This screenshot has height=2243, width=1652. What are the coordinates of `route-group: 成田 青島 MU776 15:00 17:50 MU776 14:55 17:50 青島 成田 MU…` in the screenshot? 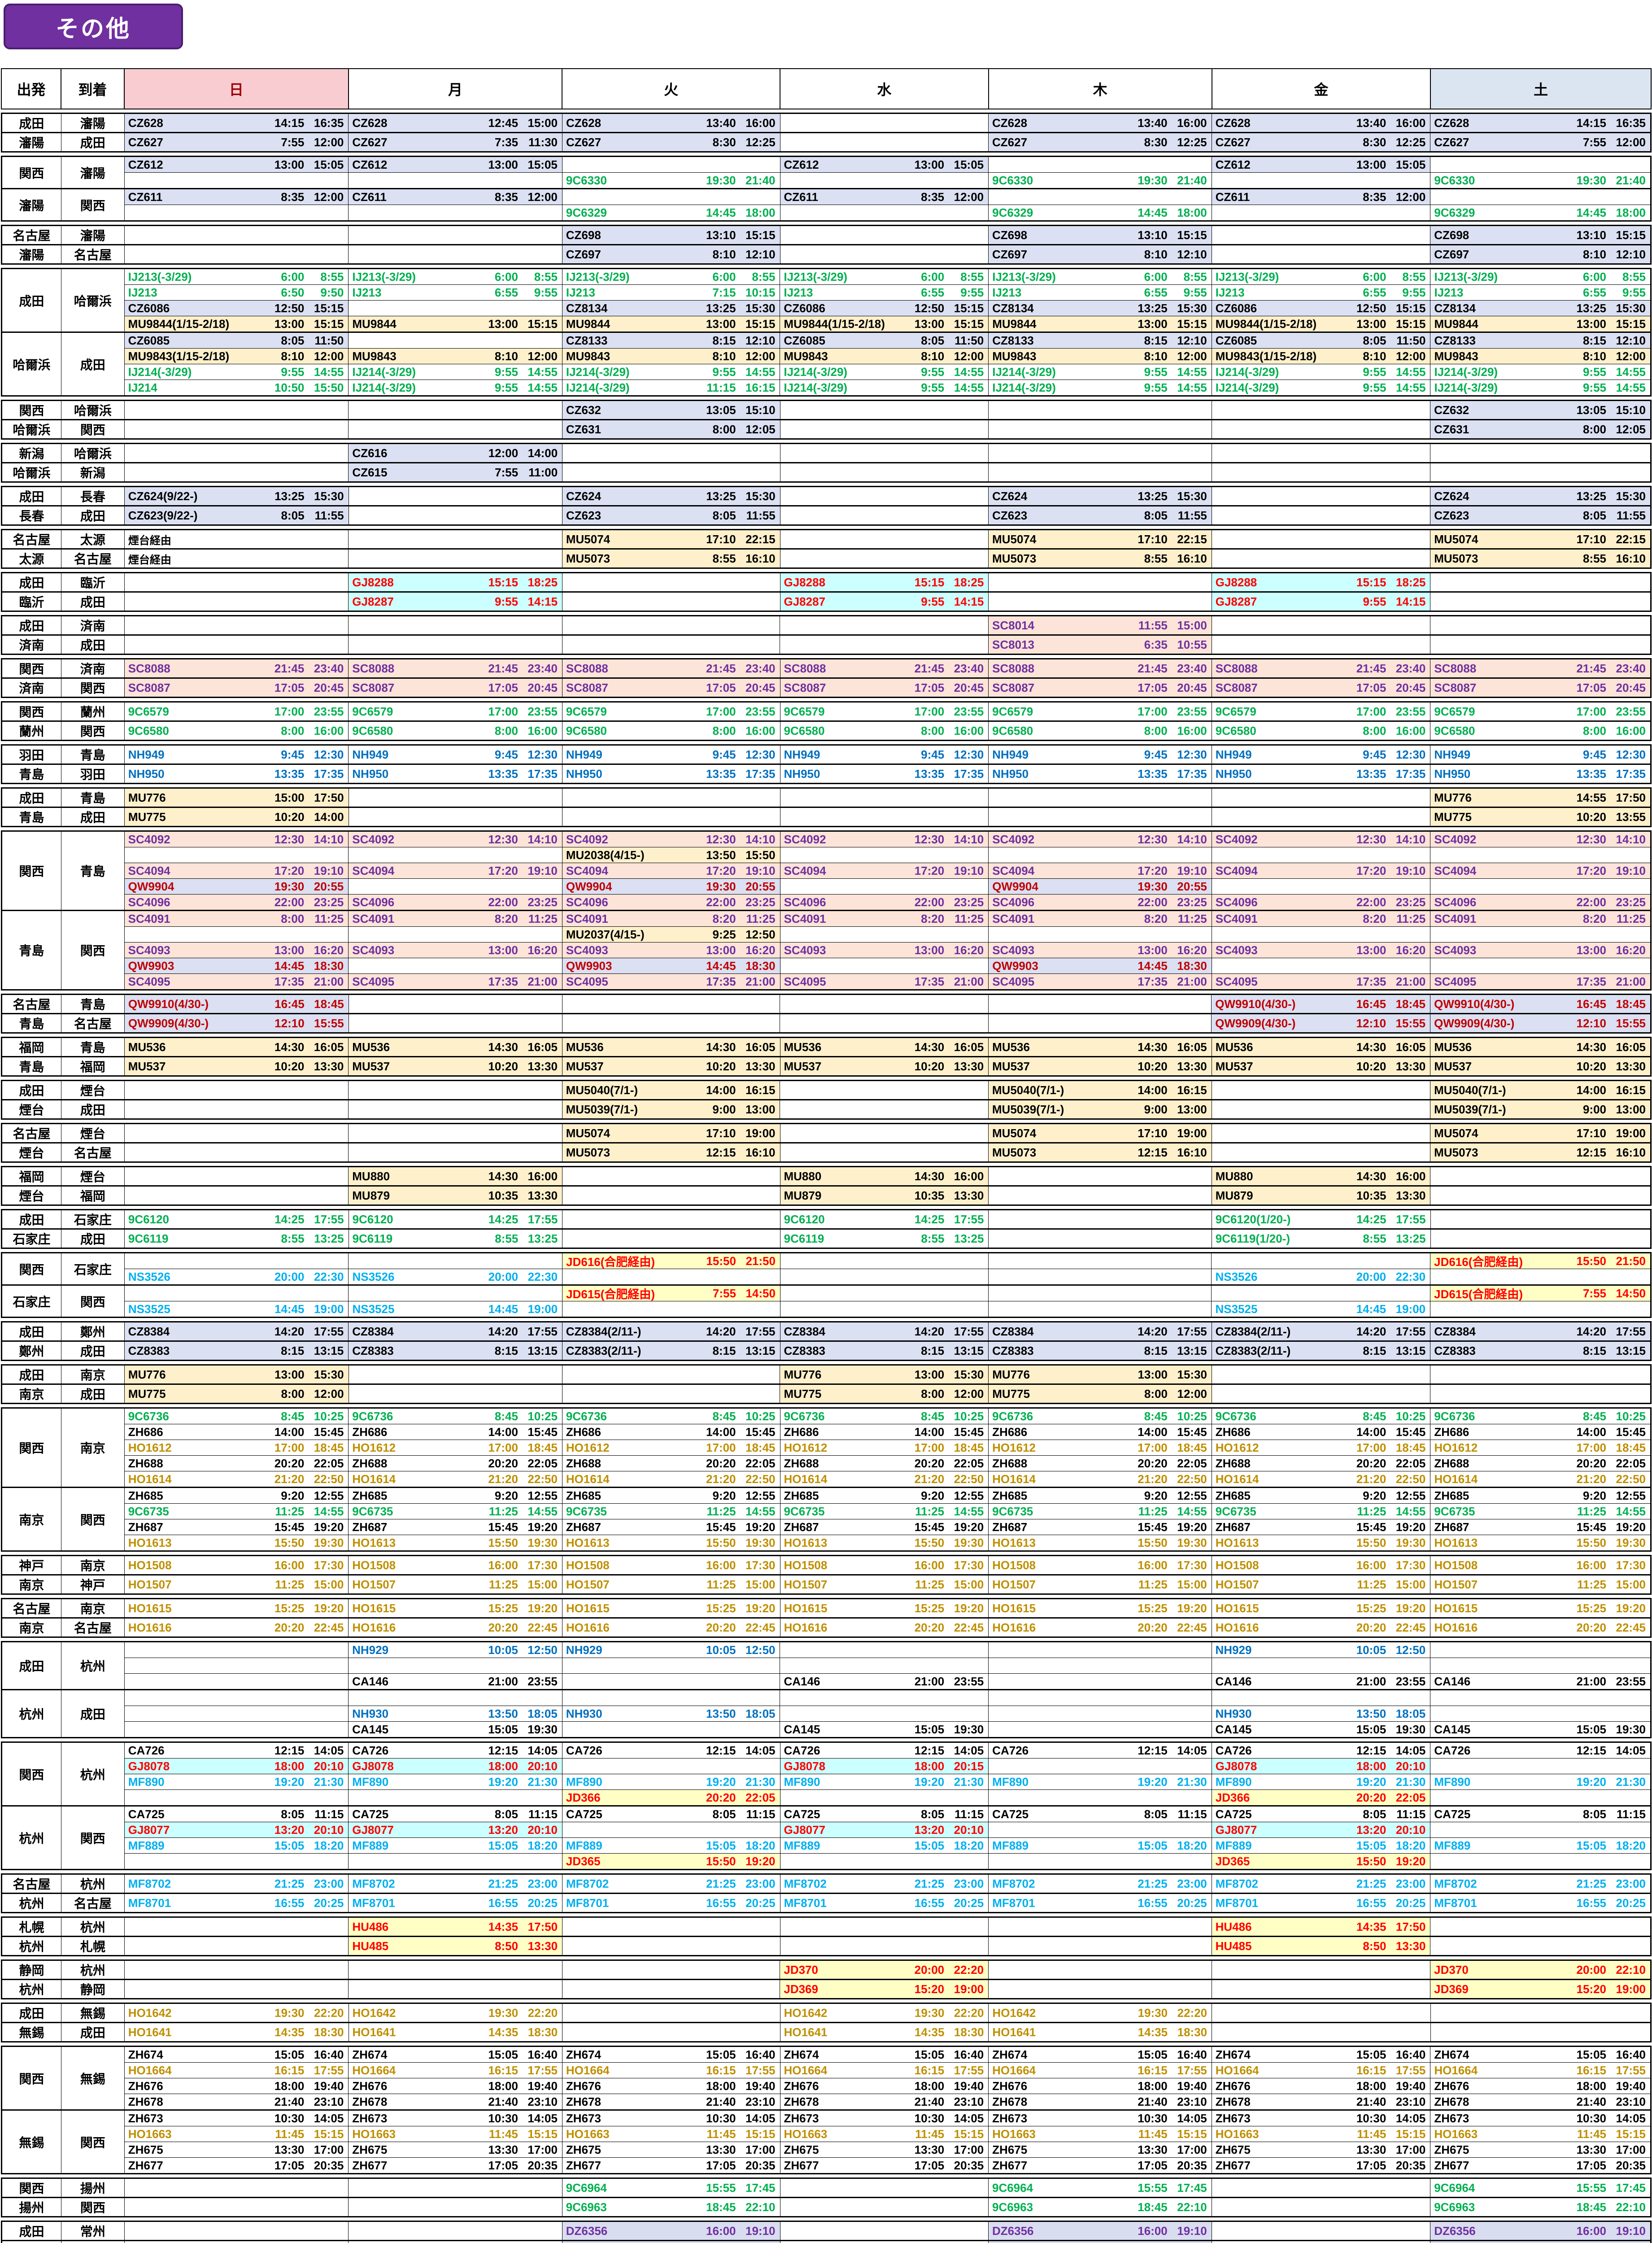 It's located at (826, 807).